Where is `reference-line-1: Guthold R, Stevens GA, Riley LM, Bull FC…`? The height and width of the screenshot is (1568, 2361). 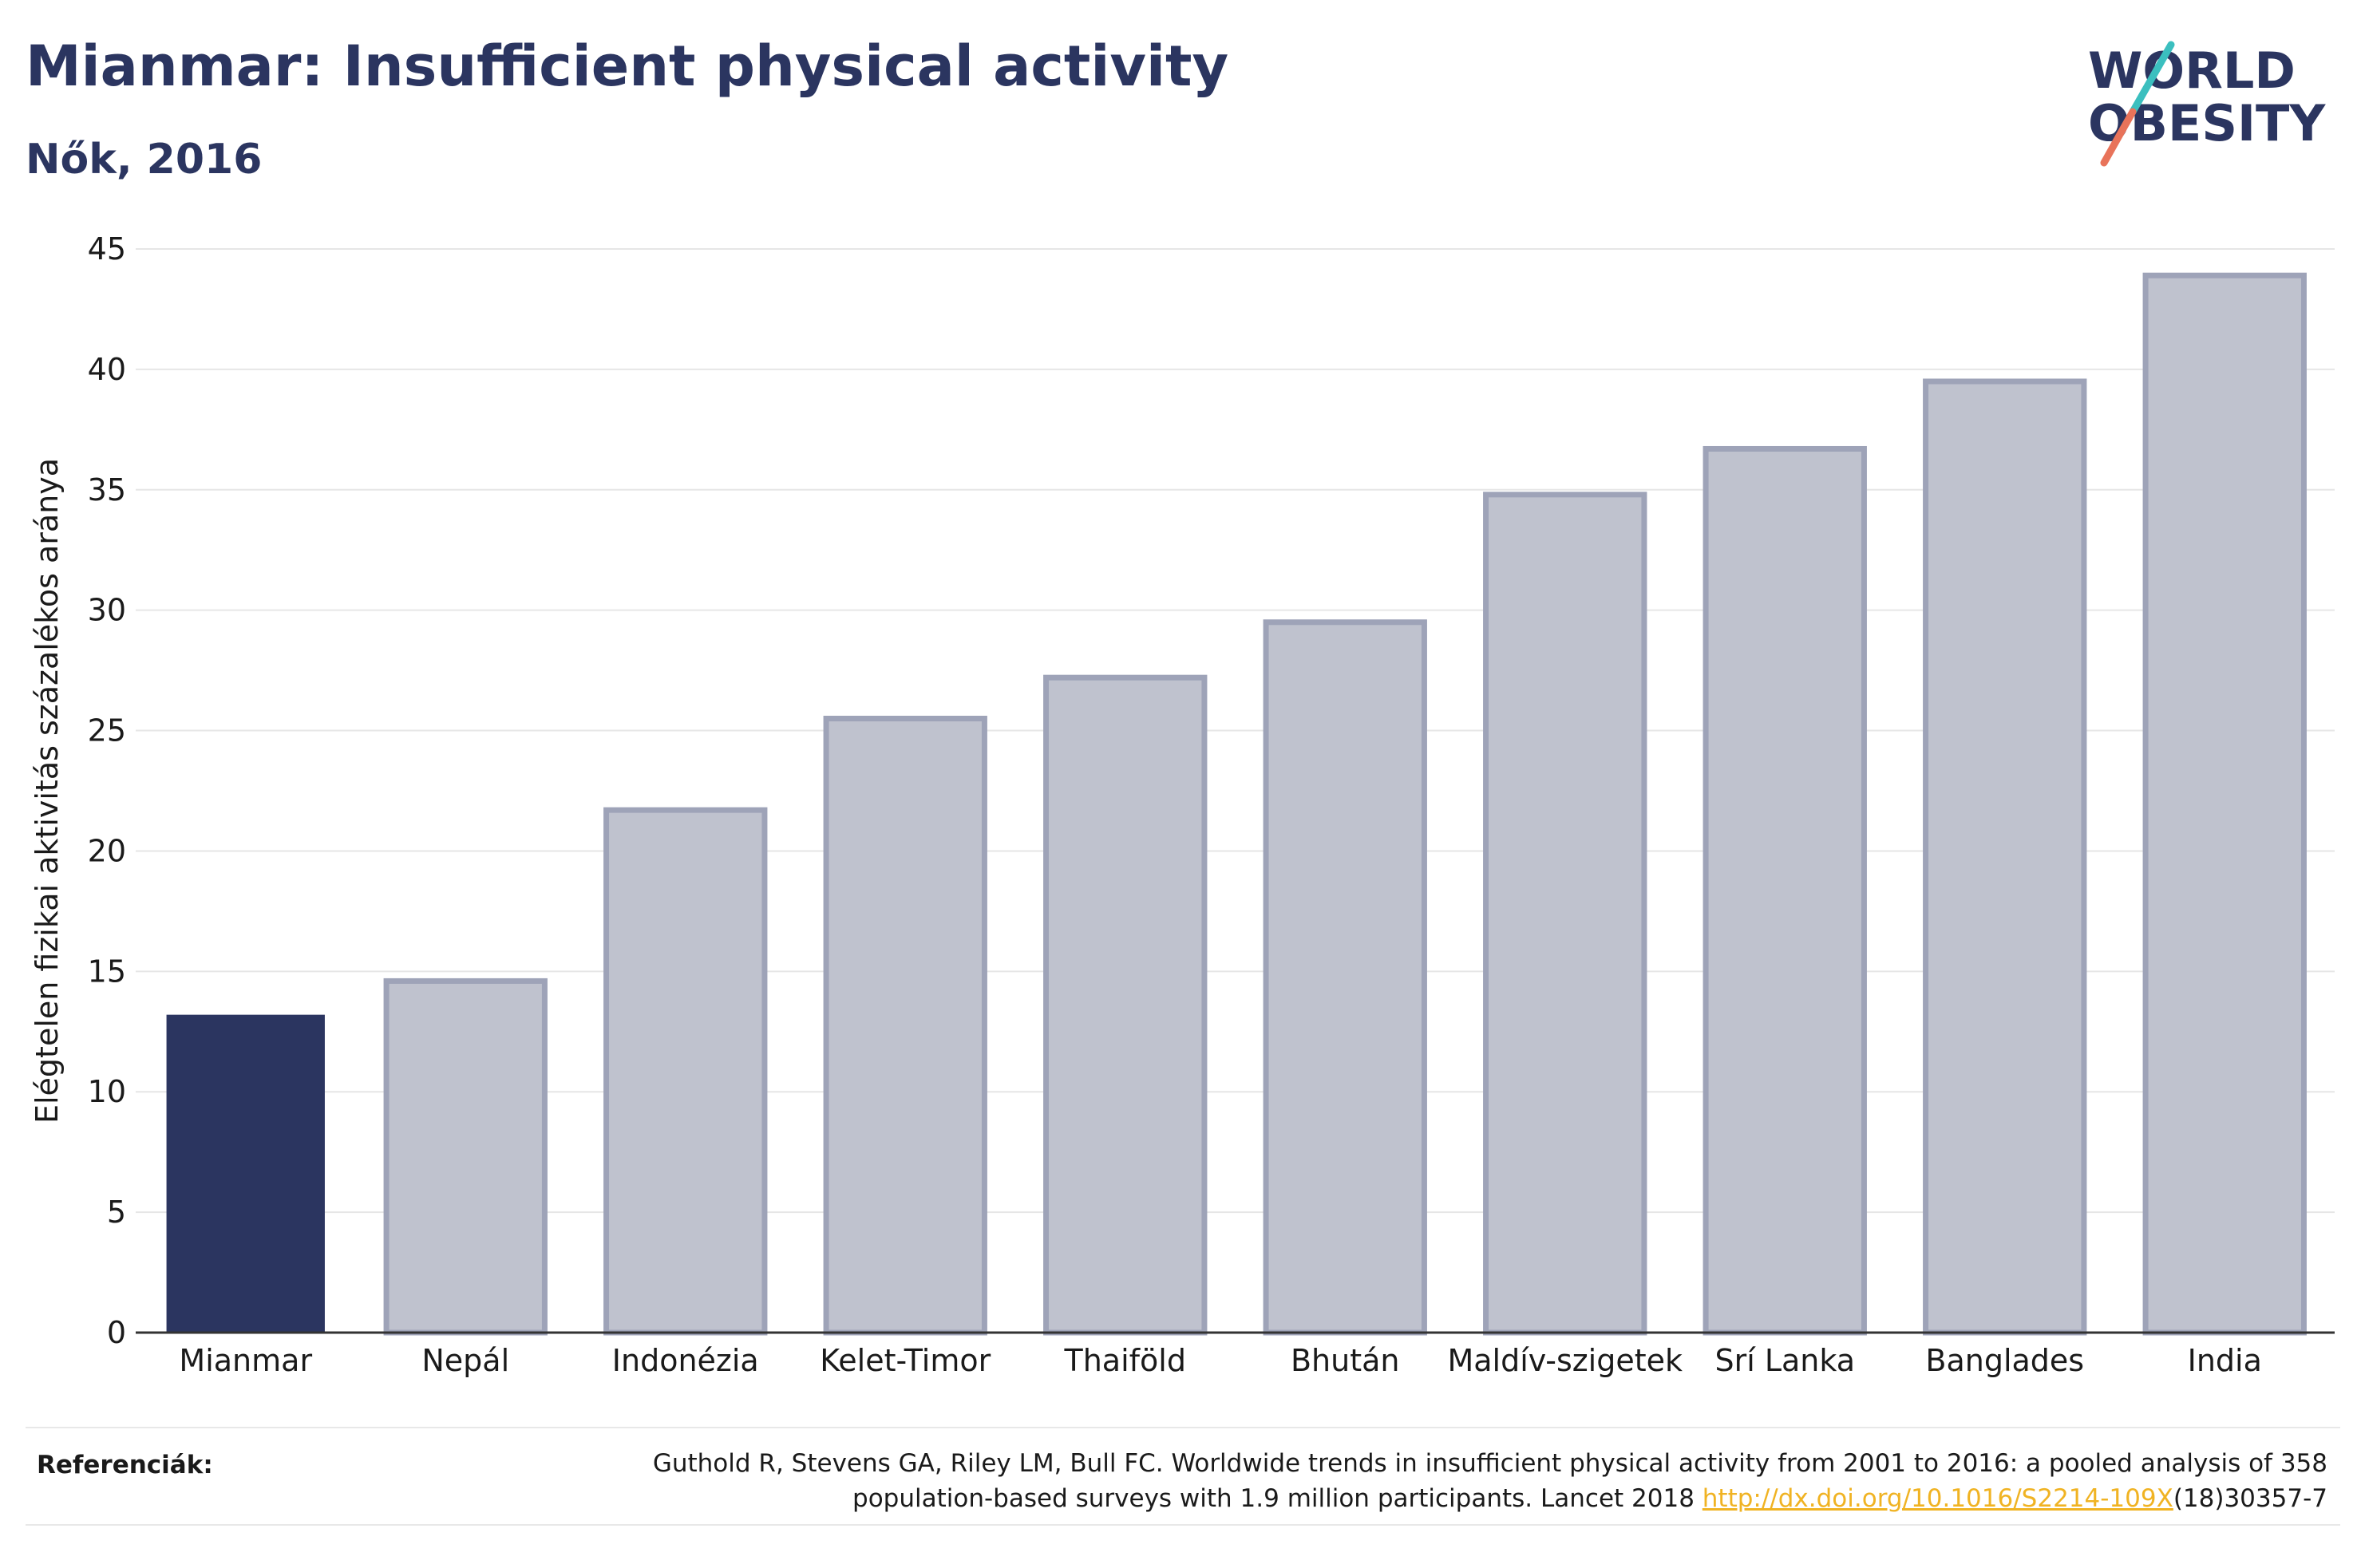 reference-line-1: Guthold R, Stevens GA, Riley LM, Bull FC… is located at coordinates (1489, 1463).